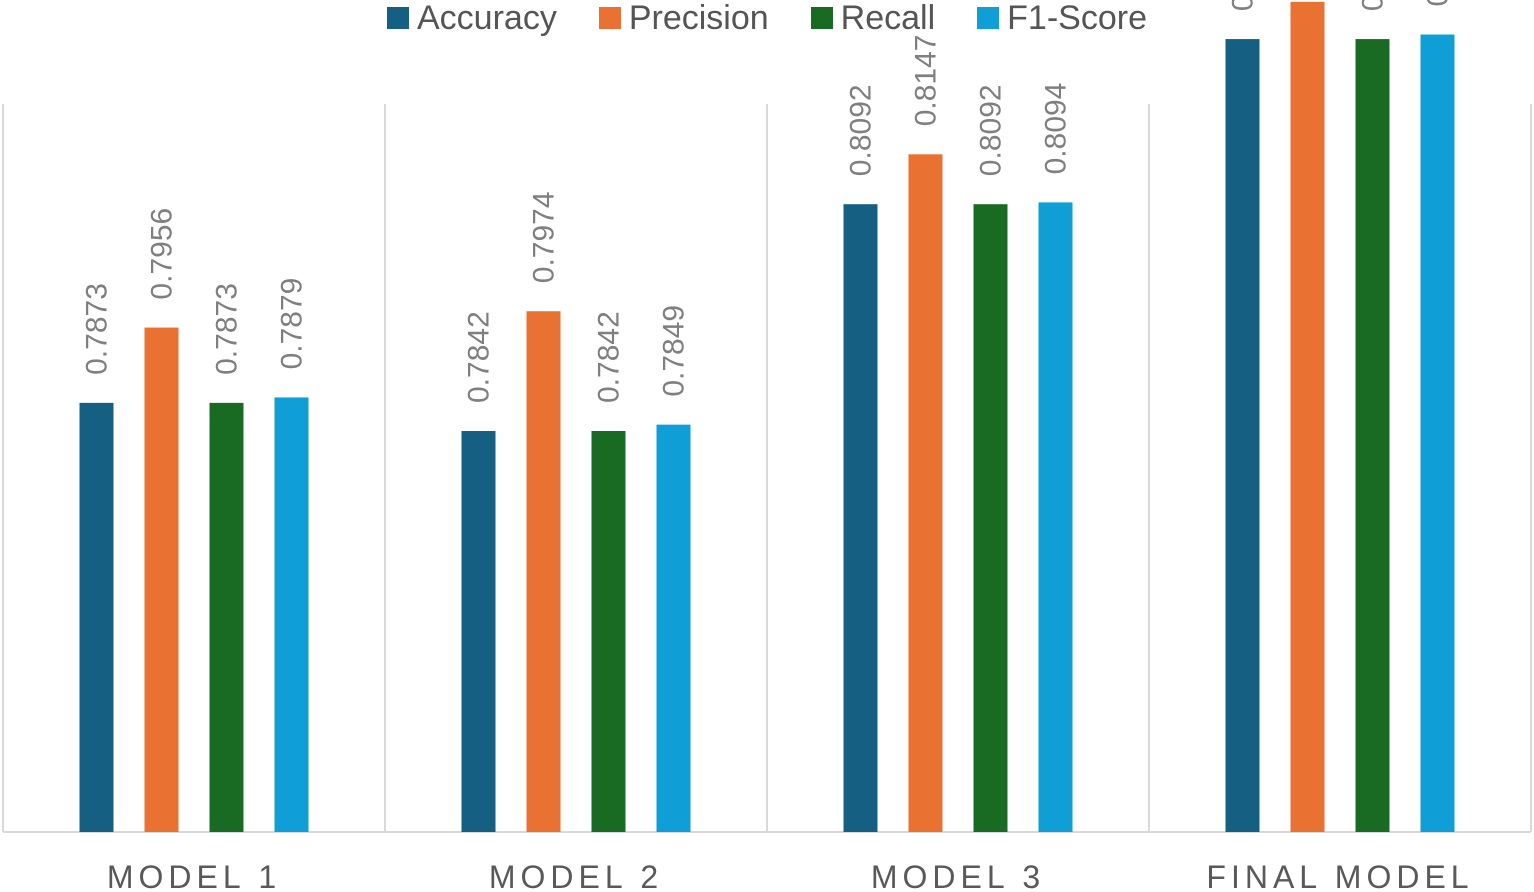 Image resolution: width=1534 pixels, height=892 pixels. Describe the element at coordinates (544, 237) in the screenshot. I see `data-label-precision-model-2: 0.7974` at that location.